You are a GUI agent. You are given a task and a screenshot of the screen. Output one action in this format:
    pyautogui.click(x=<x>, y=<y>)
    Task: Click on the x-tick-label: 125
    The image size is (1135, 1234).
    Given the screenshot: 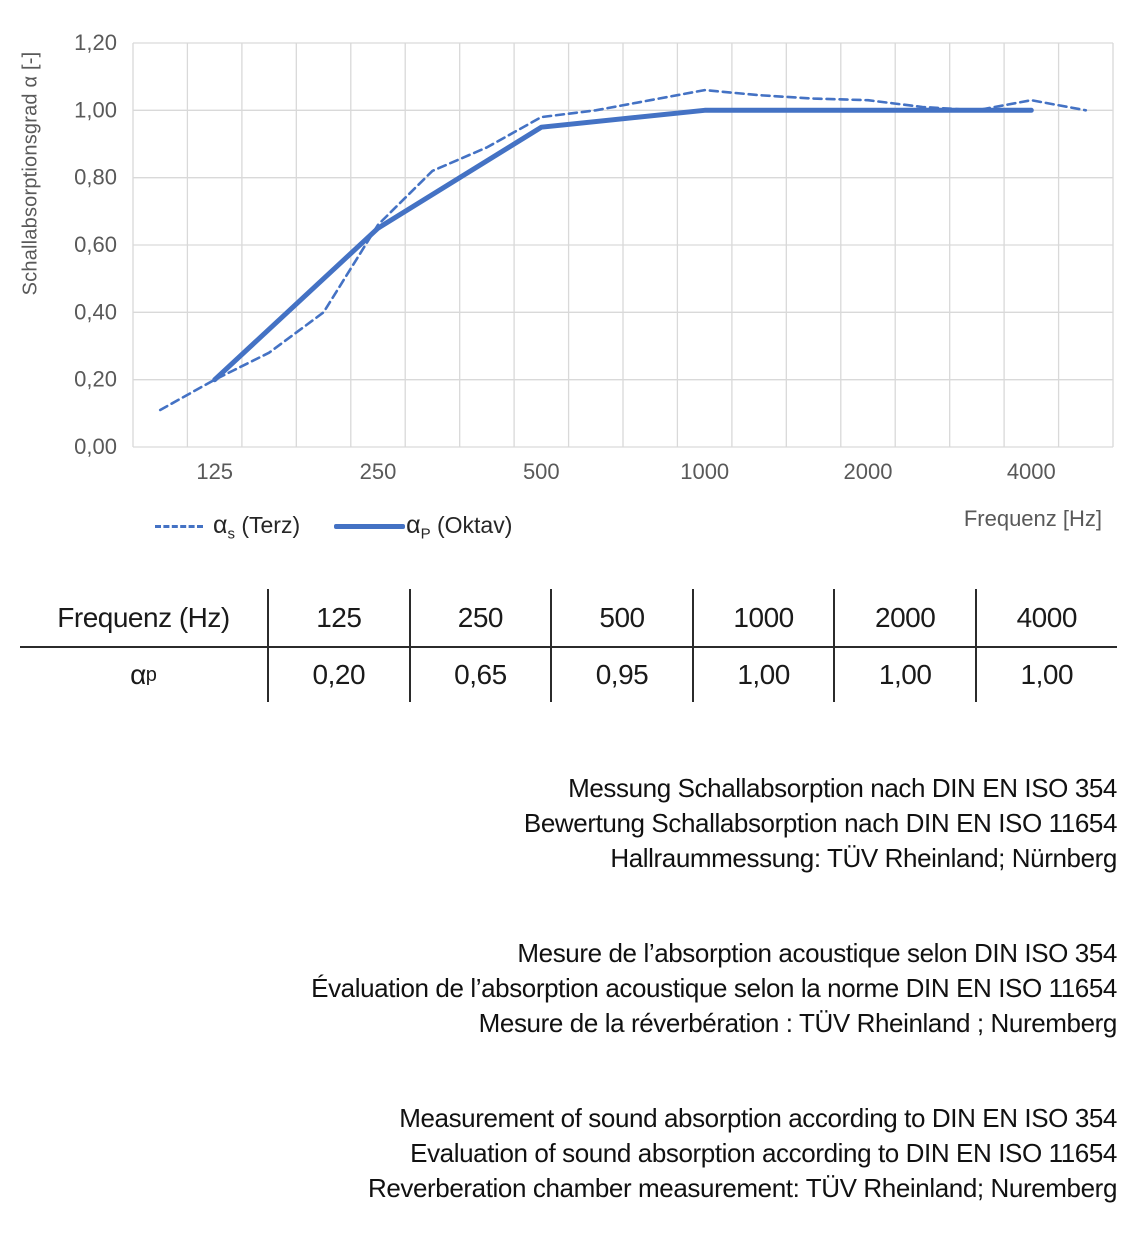 What is the action you would take?
    pyautogui.click(x=214, y=471)
    